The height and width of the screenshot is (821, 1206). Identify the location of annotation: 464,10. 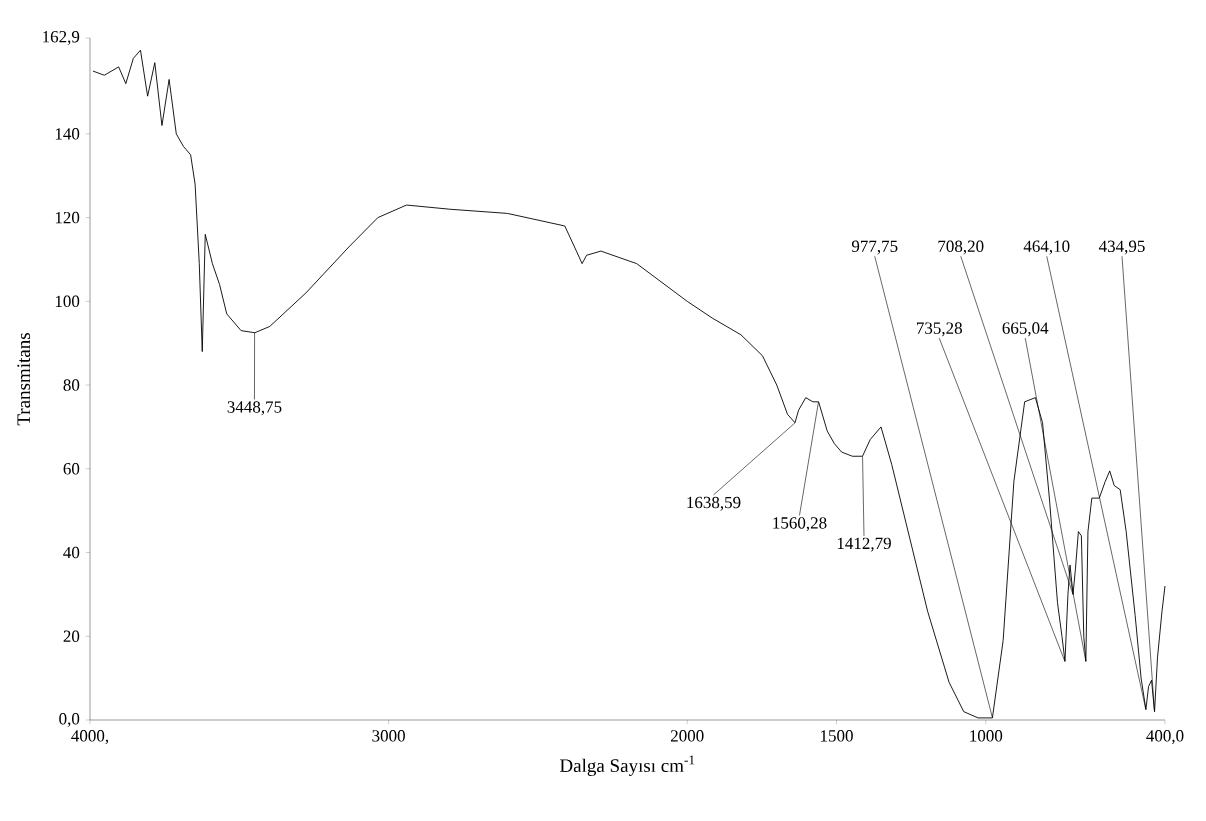
(1046, 247).